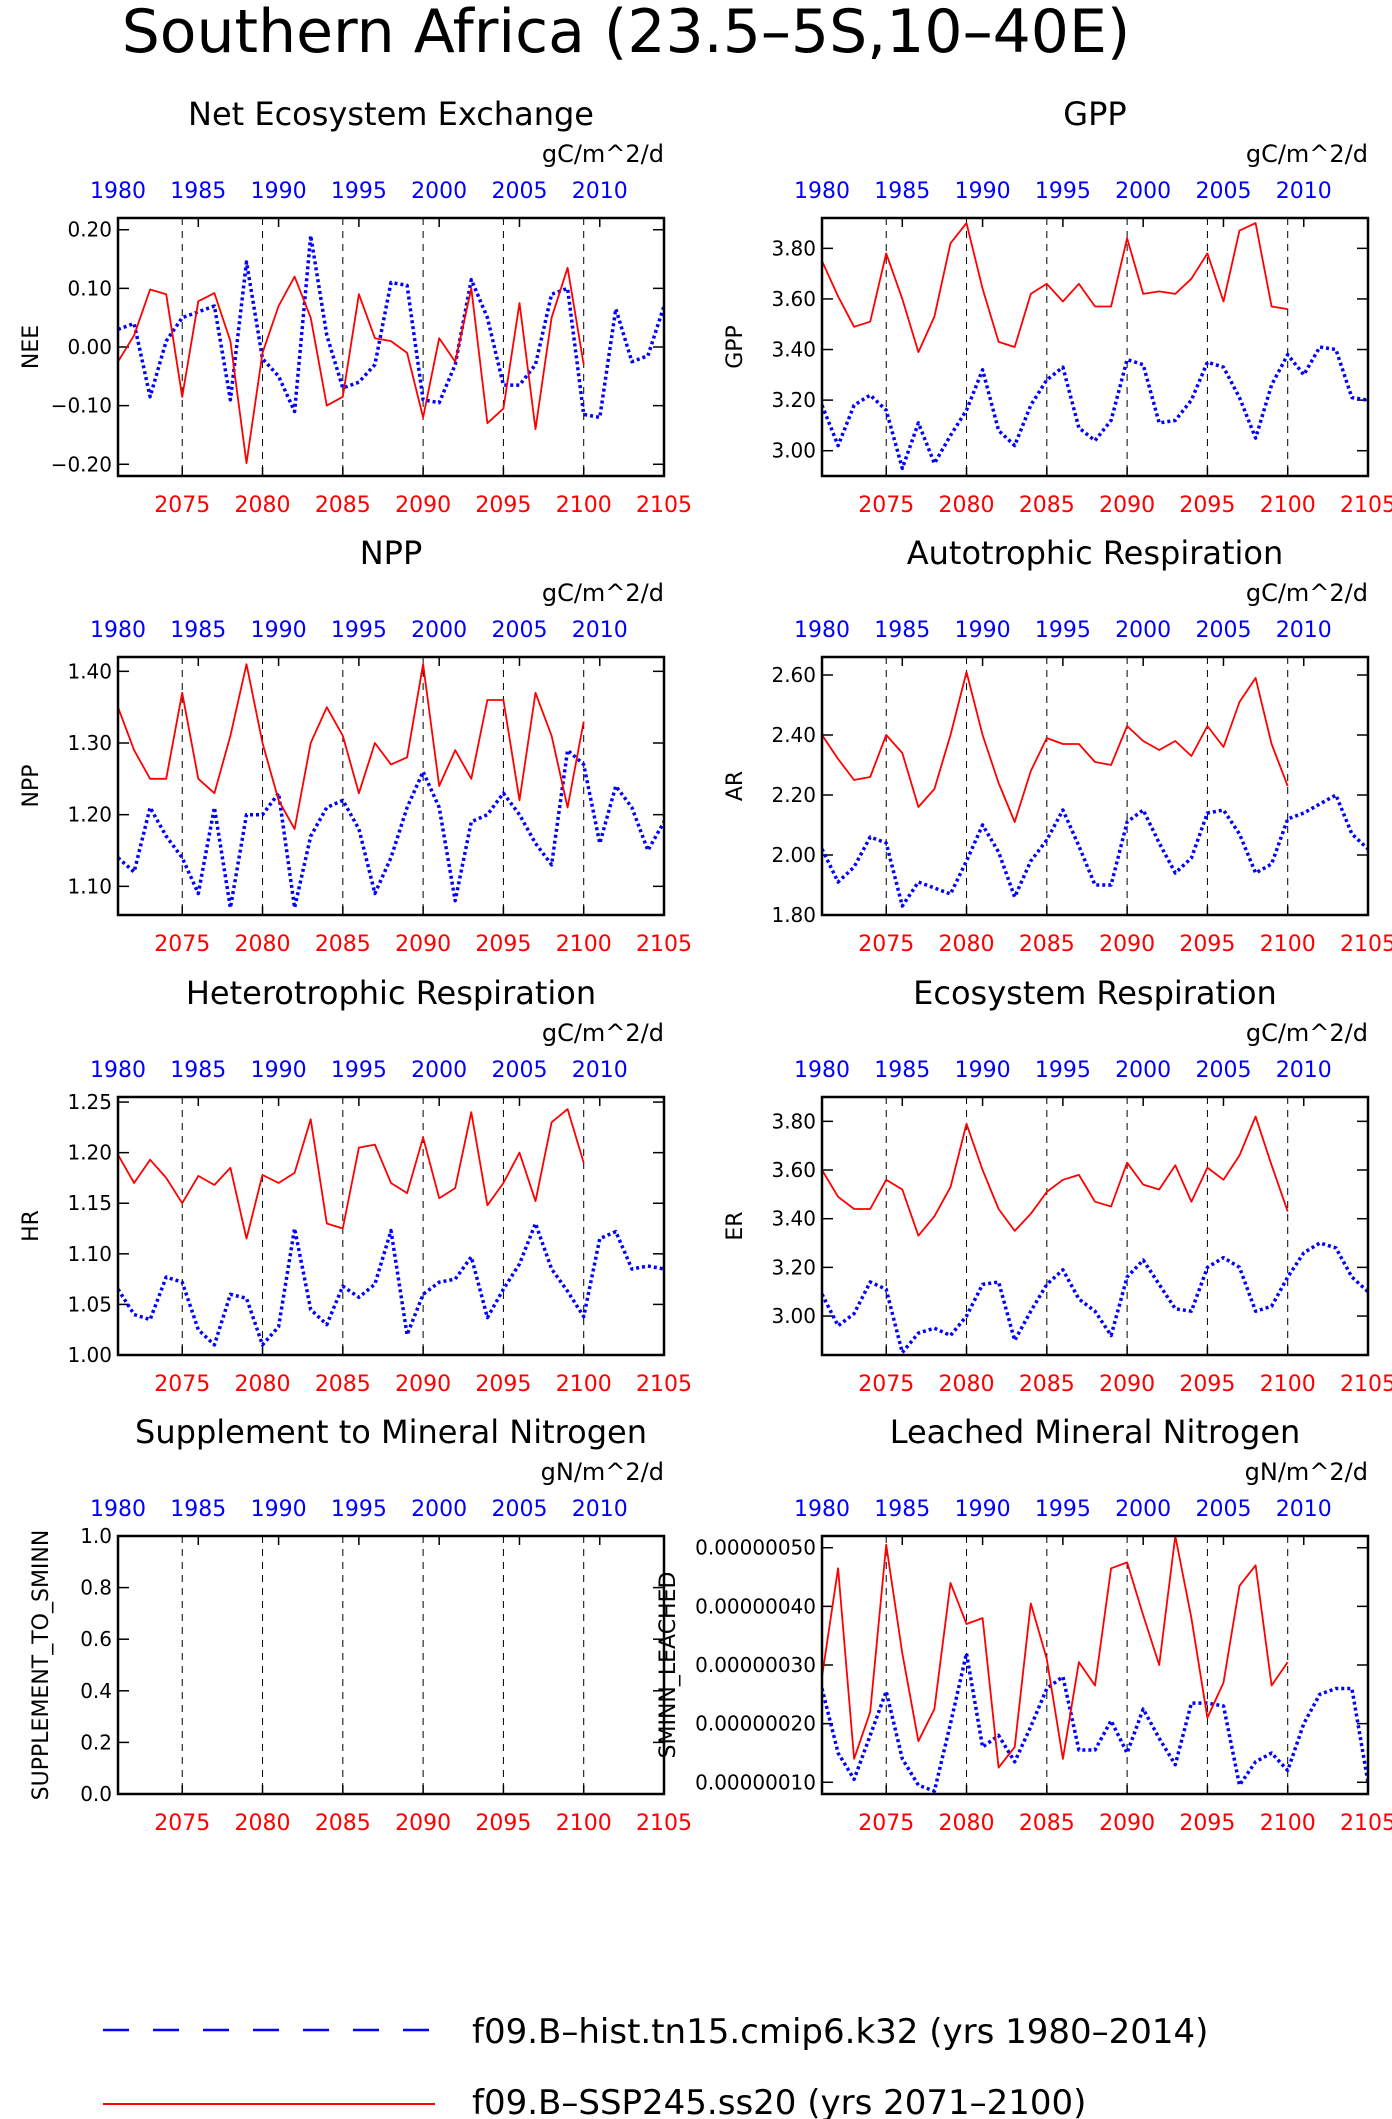 The height and width of the screenshot is (2119, 1392). I want to click on y-axis-label: SMINN_LEACHED, so click(668, 1665).